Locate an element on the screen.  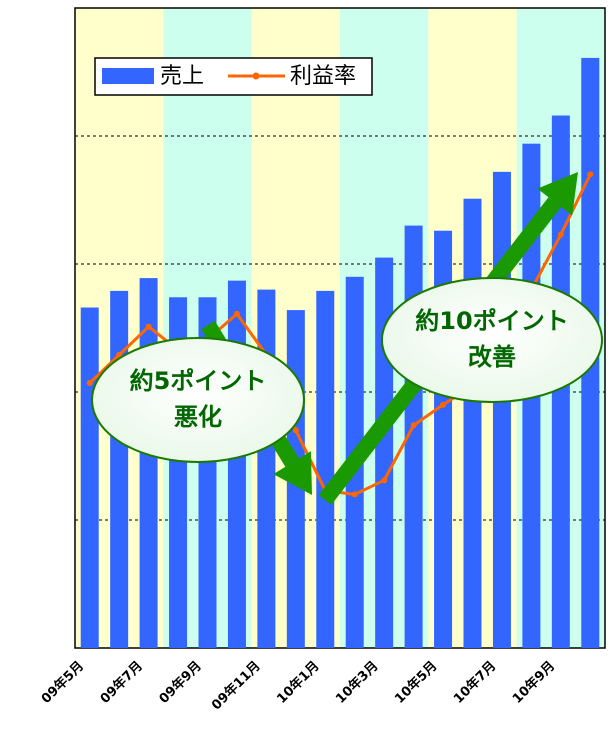
annotation: 悪化 is located at coordinates (198, 417).